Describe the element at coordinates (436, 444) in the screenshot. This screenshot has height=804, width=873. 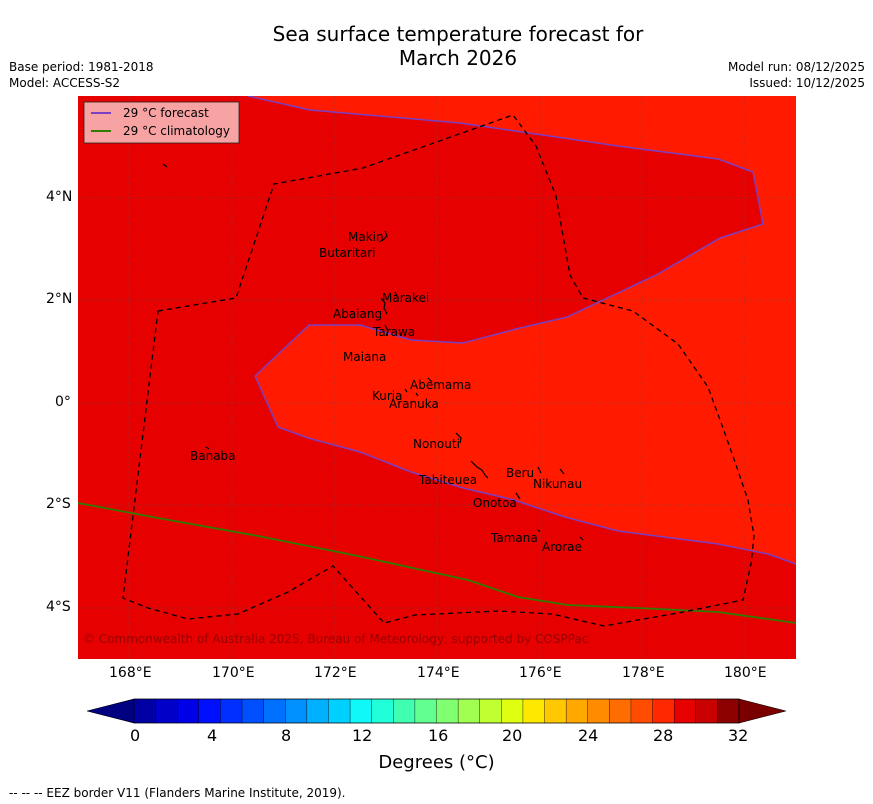
I see `place-label-nonouti: Nonouti` at that location.